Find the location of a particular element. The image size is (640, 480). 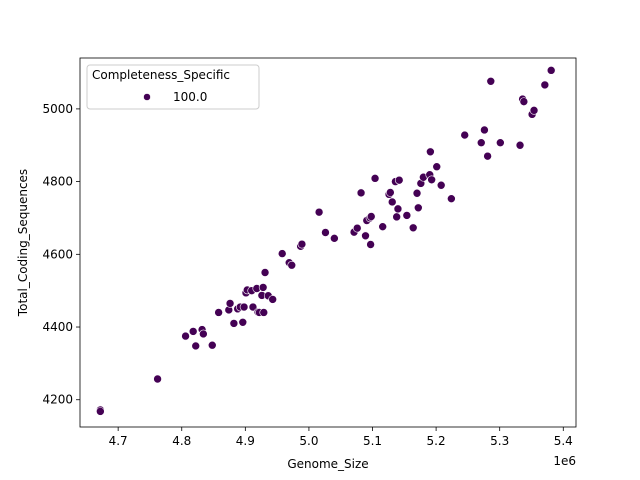

x-axis-label: Genome_Size is located at coordinates (327, 464).